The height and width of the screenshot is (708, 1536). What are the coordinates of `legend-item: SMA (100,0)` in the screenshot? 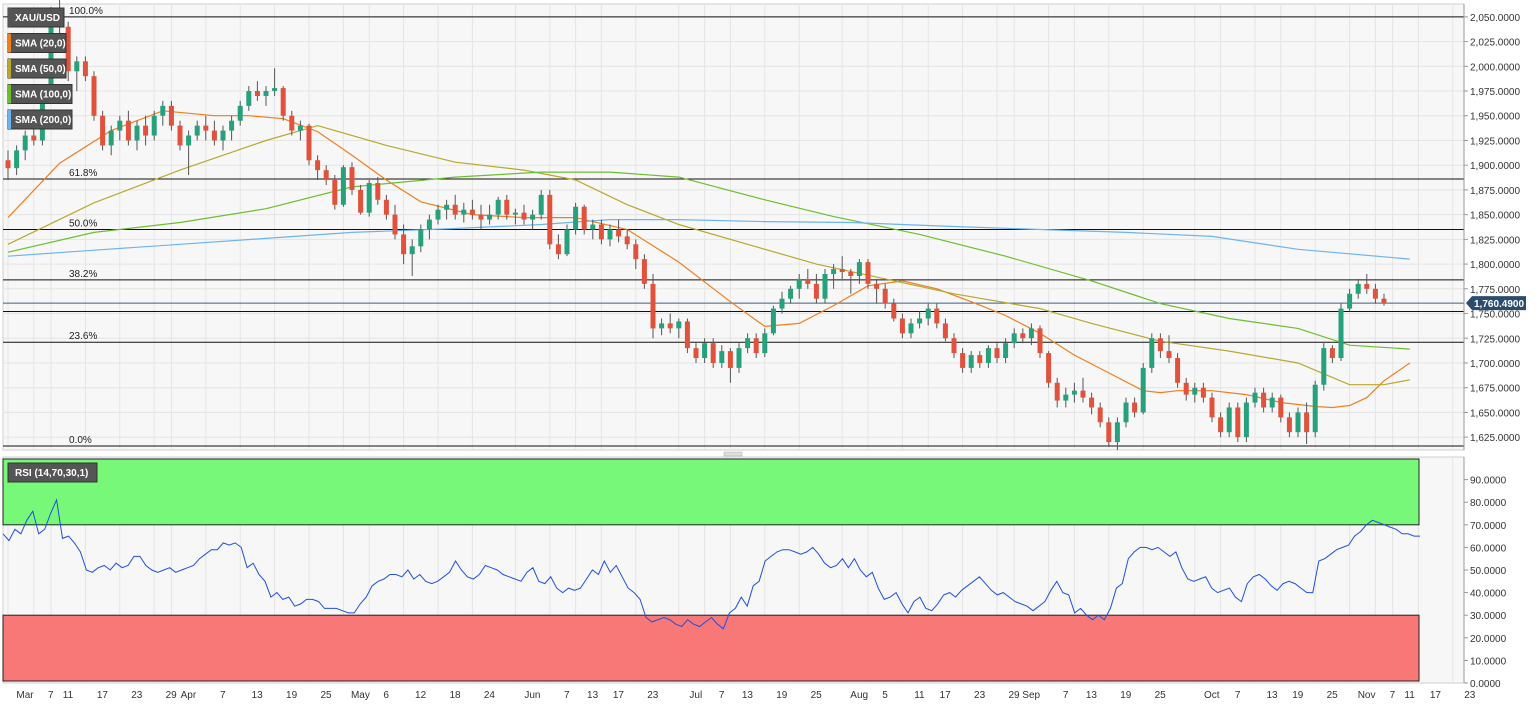 It's located at (40, 94).